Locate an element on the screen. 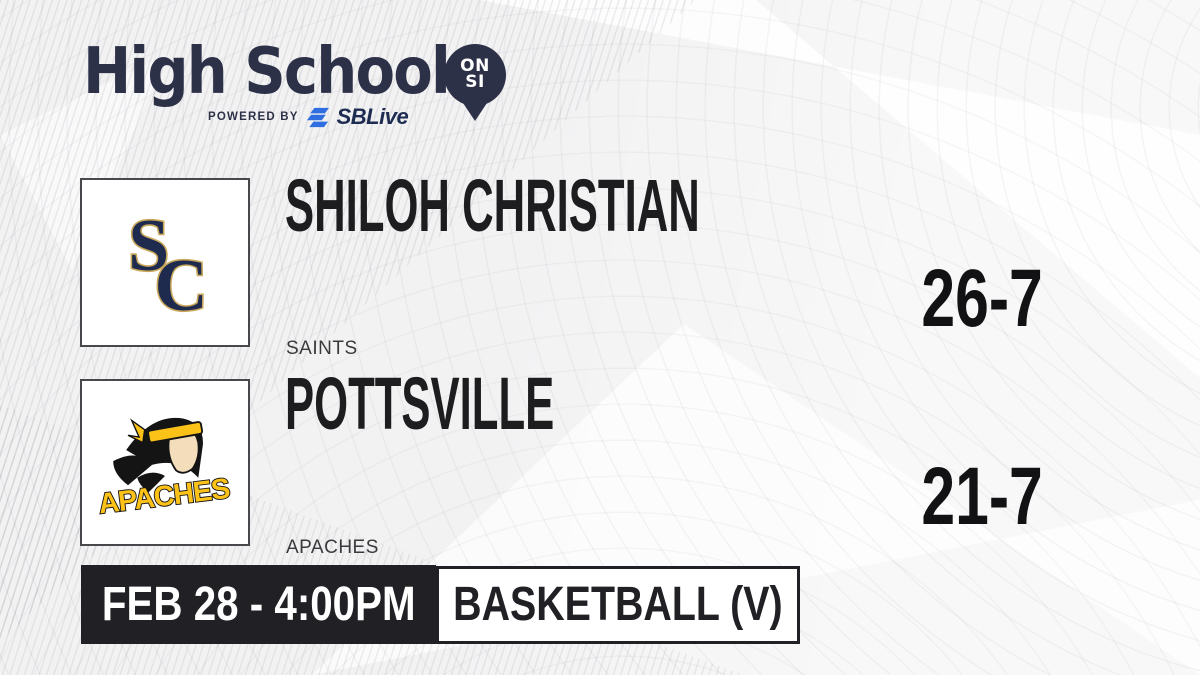  pin-text-si: SI is located at coordinates (475, 82).